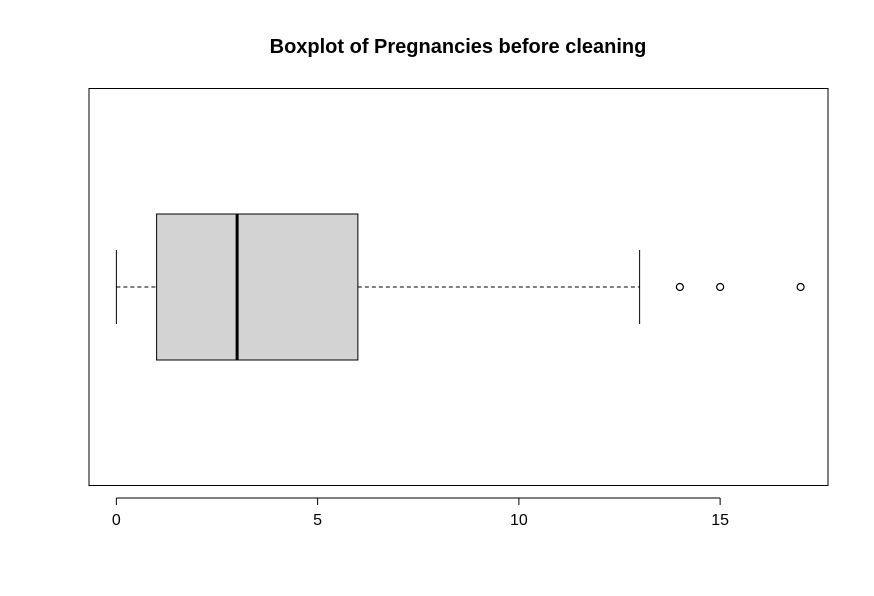  What do you see at coordinates (317, 520) in the screenshot?
I see `x-tick-label: 5` at bounding box center [317, 520].